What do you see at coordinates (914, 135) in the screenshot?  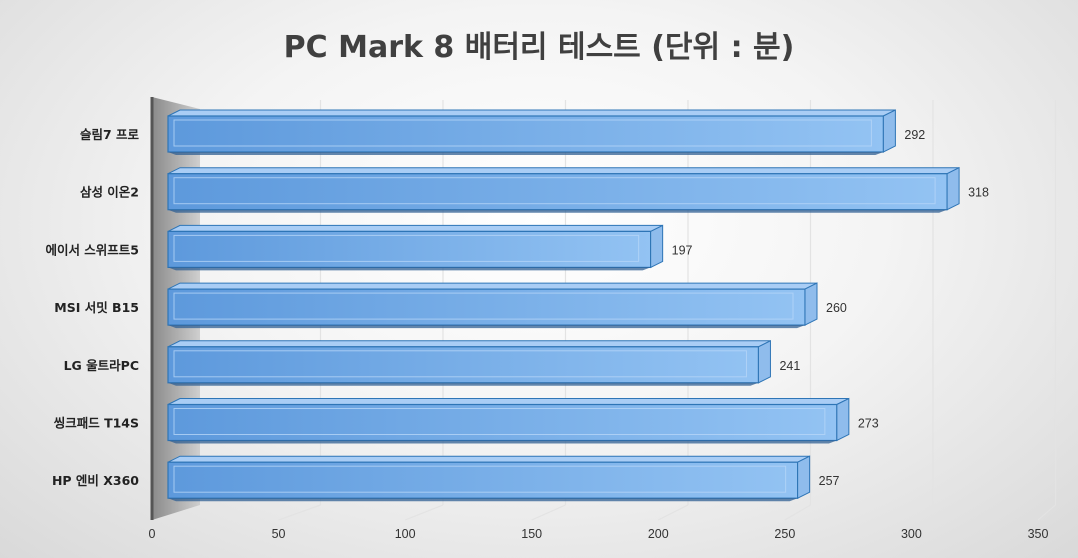 I see `data-label: 292` at bounding box center [914, 135].